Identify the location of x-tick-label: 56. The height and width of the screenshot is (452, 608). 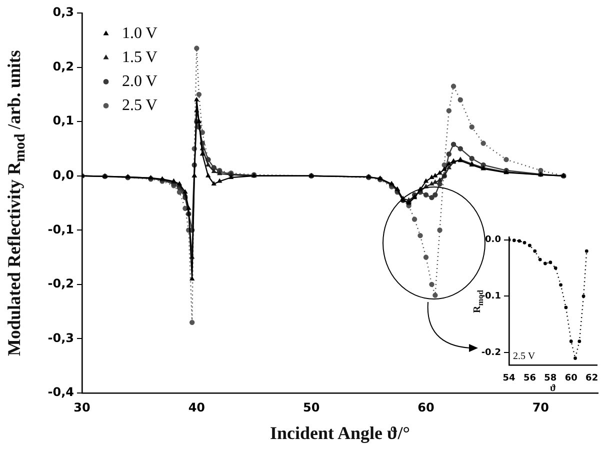
(529, 379).